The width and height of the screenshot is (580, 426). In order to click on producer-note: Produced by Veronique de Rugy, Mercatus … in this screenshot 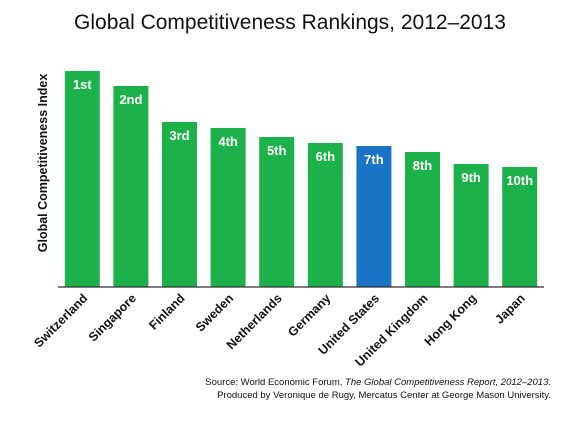, I will do `click(384, 395)`.